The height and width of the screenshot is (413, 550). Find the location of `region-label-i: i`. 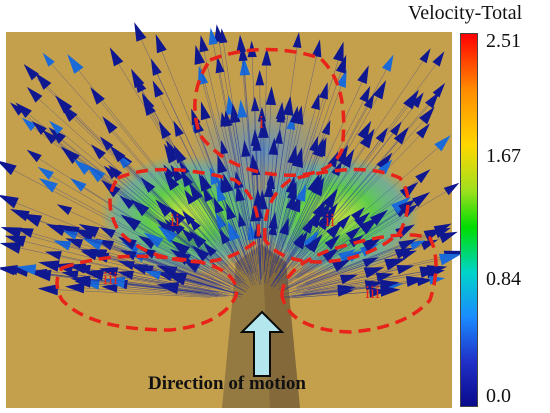

region-label-i: i is located at coordinates (262, 122).